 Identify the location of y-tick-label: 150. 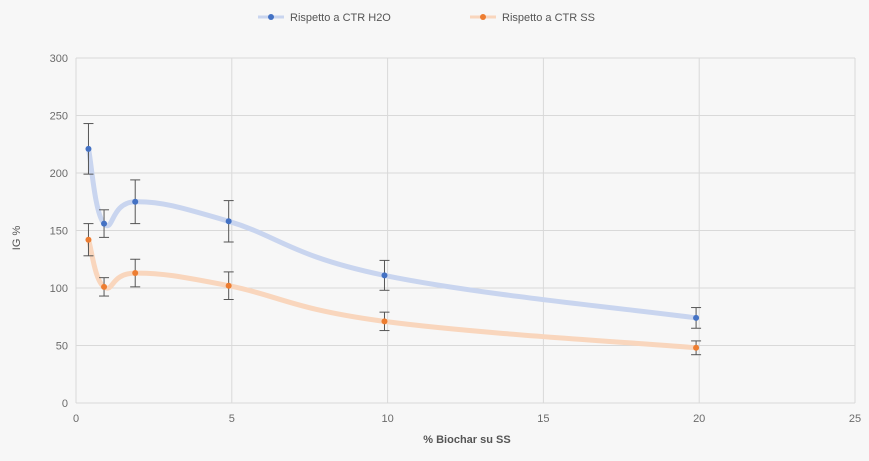
(59, 232).